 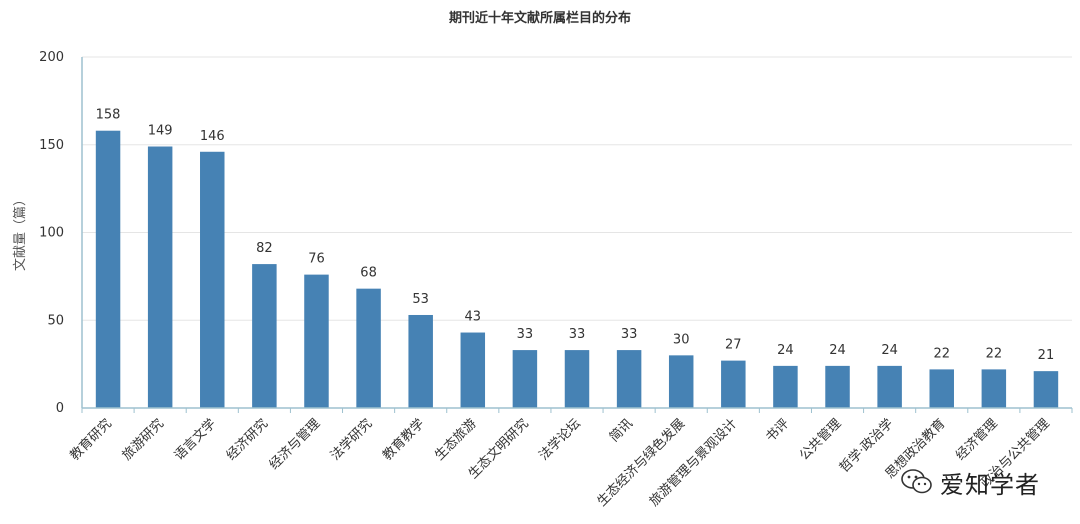 I want to click on x-tick-label: 经济管理, so click(x=976, y=439).